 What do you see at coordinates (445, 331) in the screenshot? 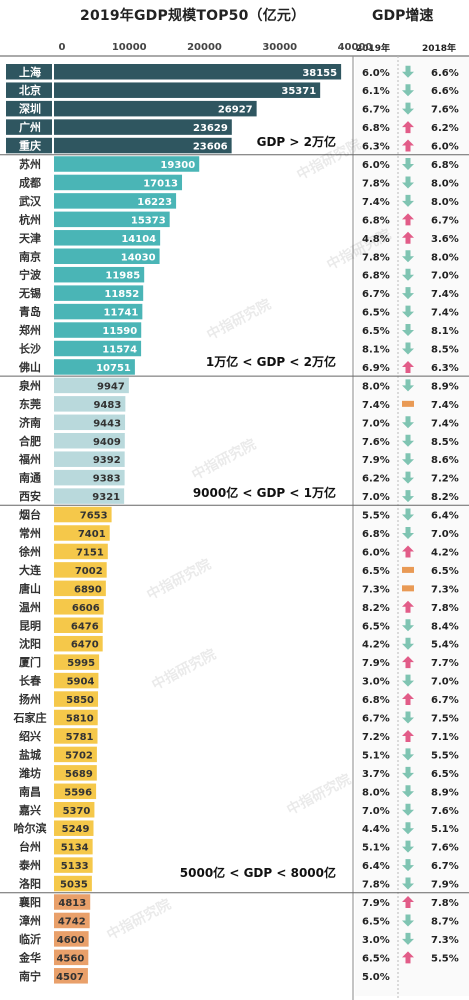
I see `growth-2018-value: 8.1%` at bounding box center [445, 331].